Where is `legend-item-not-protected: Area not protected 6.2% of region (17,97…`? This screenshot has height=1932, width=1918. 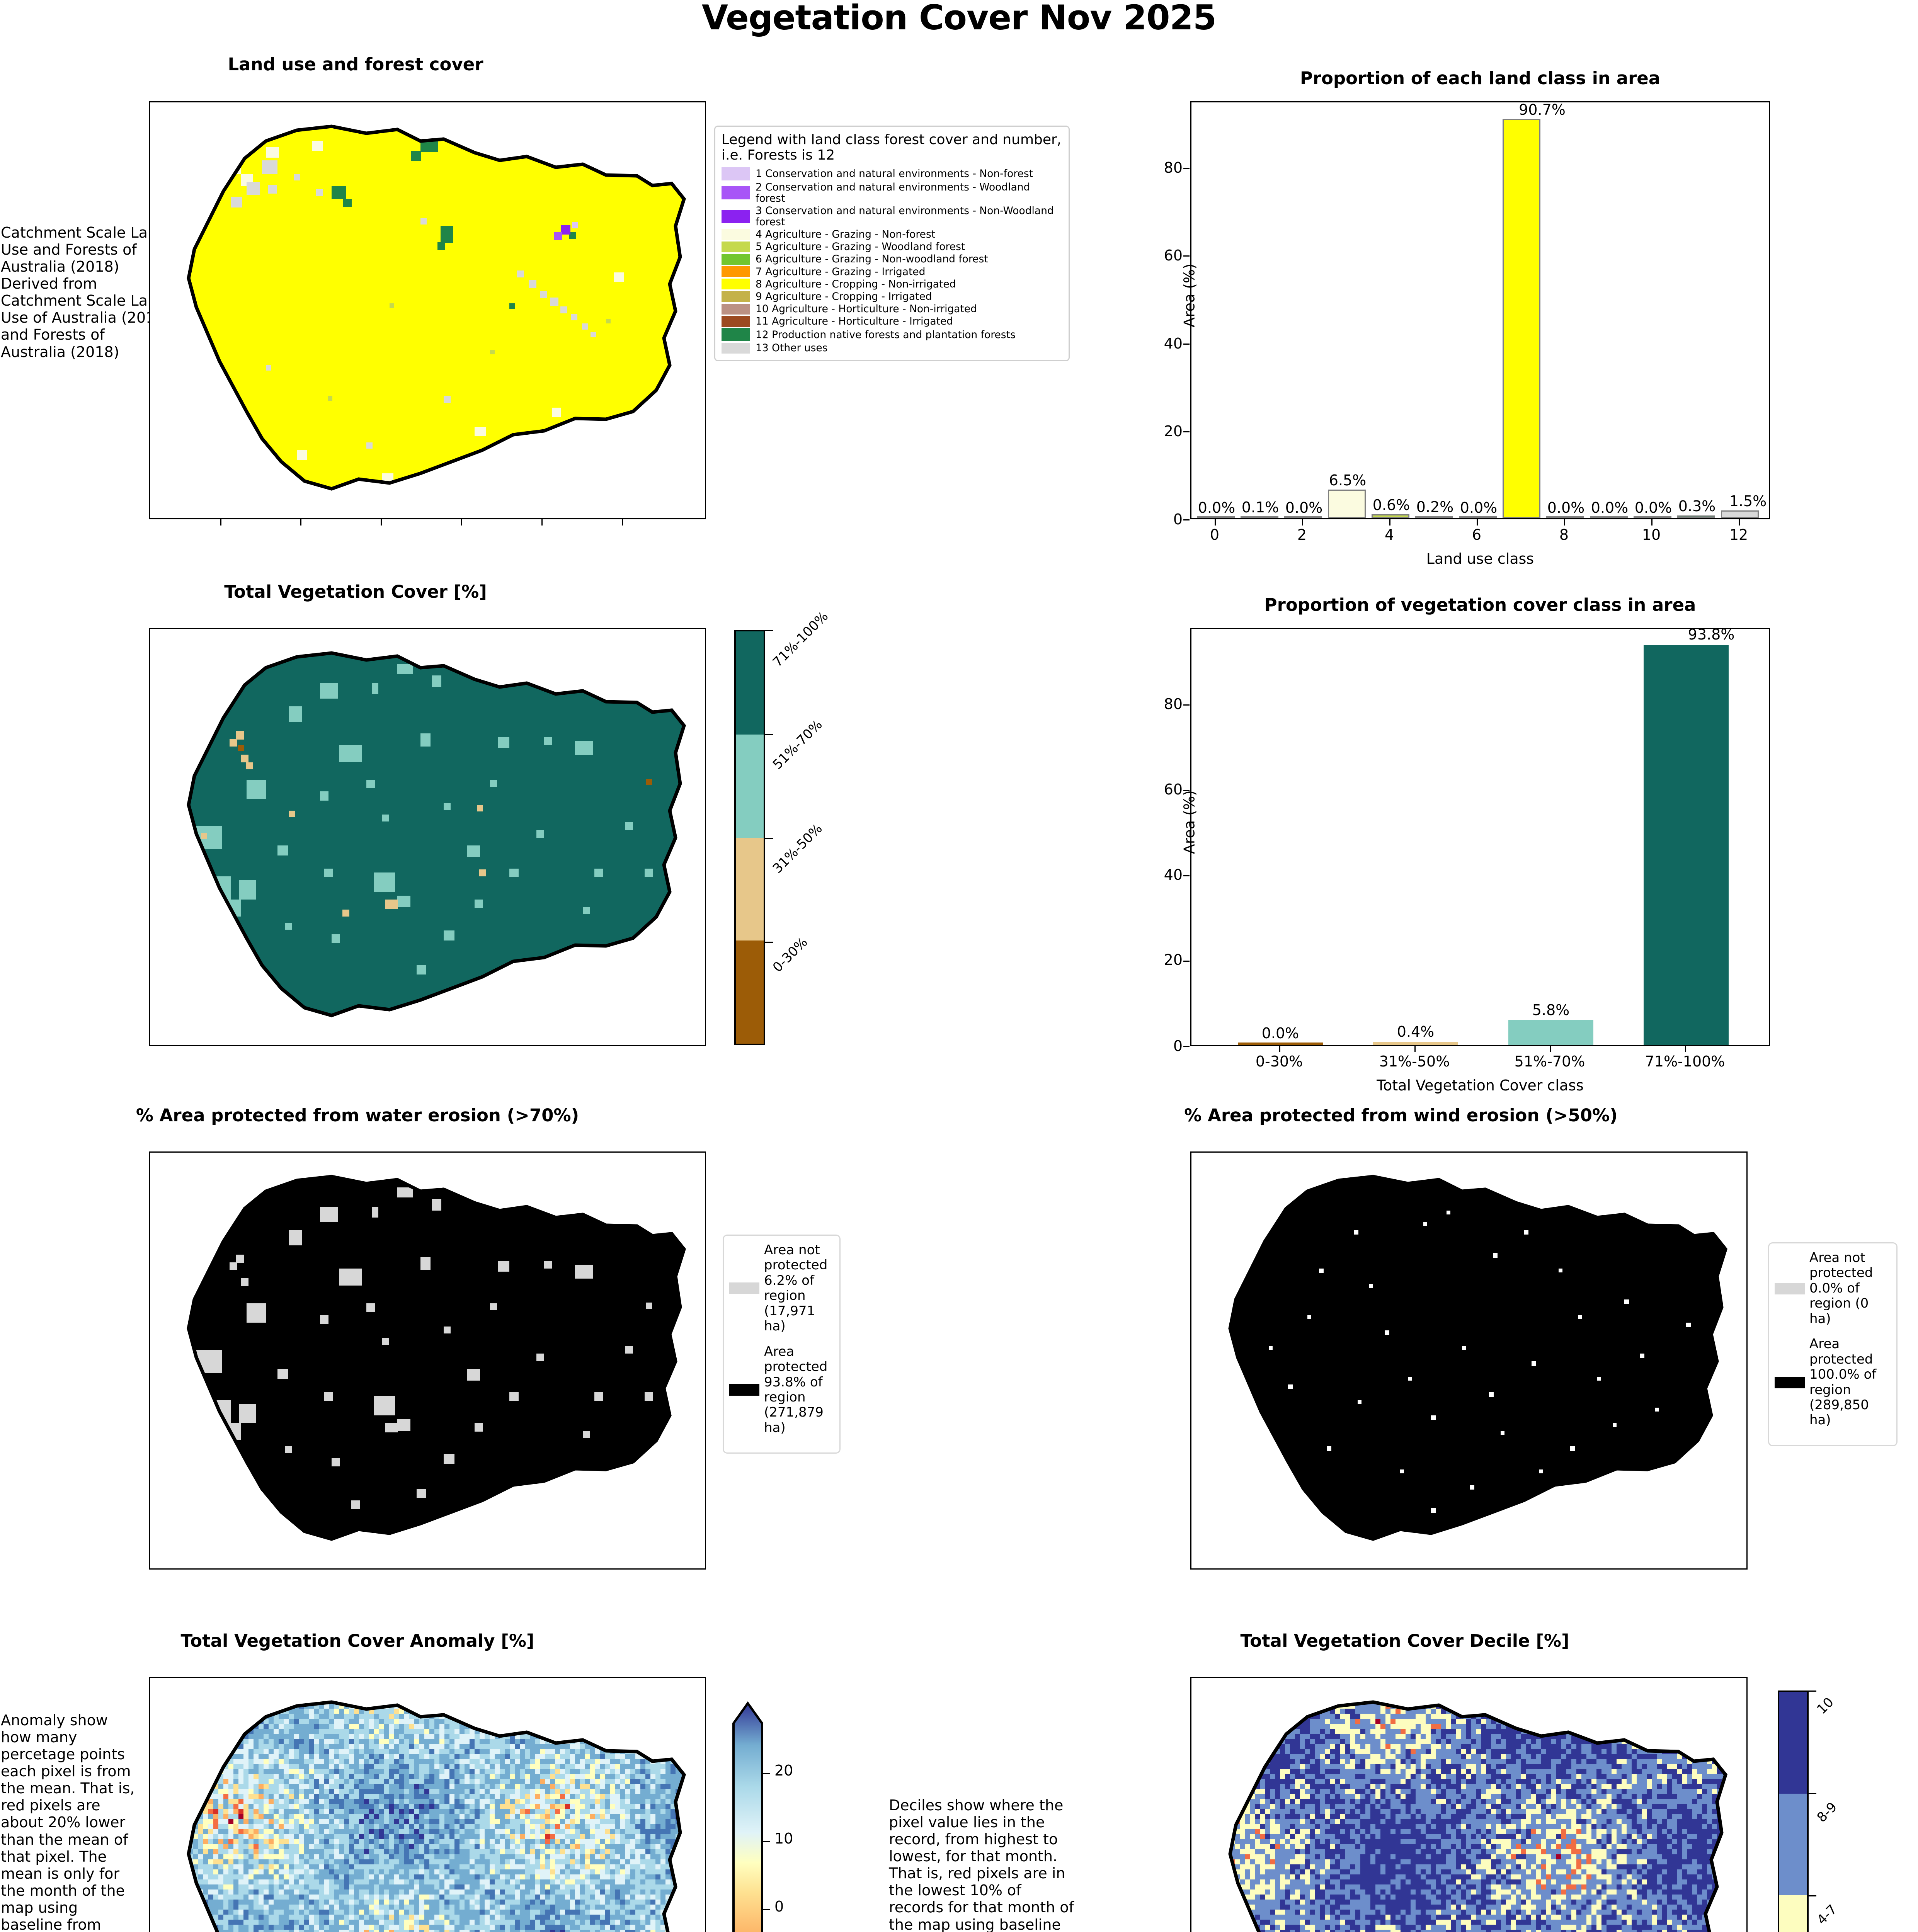 legend-item-not-protected: Area not protected 6.2% of region (17,97… is located at coordinates (781, 1288).